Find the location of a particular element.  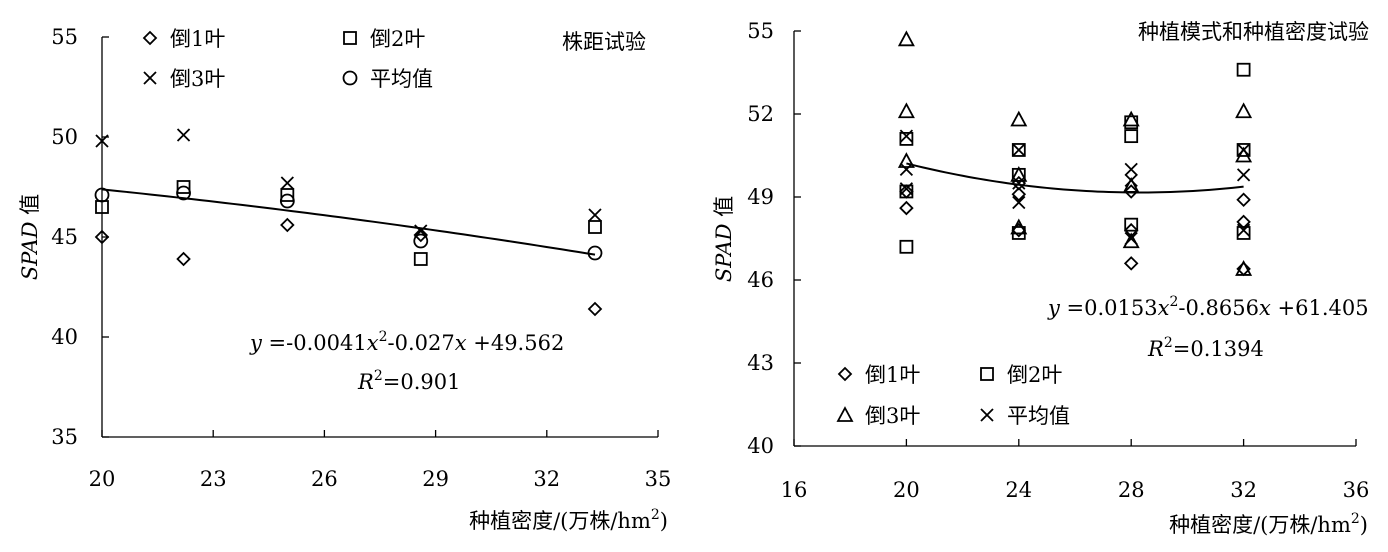

data-points-right is located at coordinates (1075, 153).